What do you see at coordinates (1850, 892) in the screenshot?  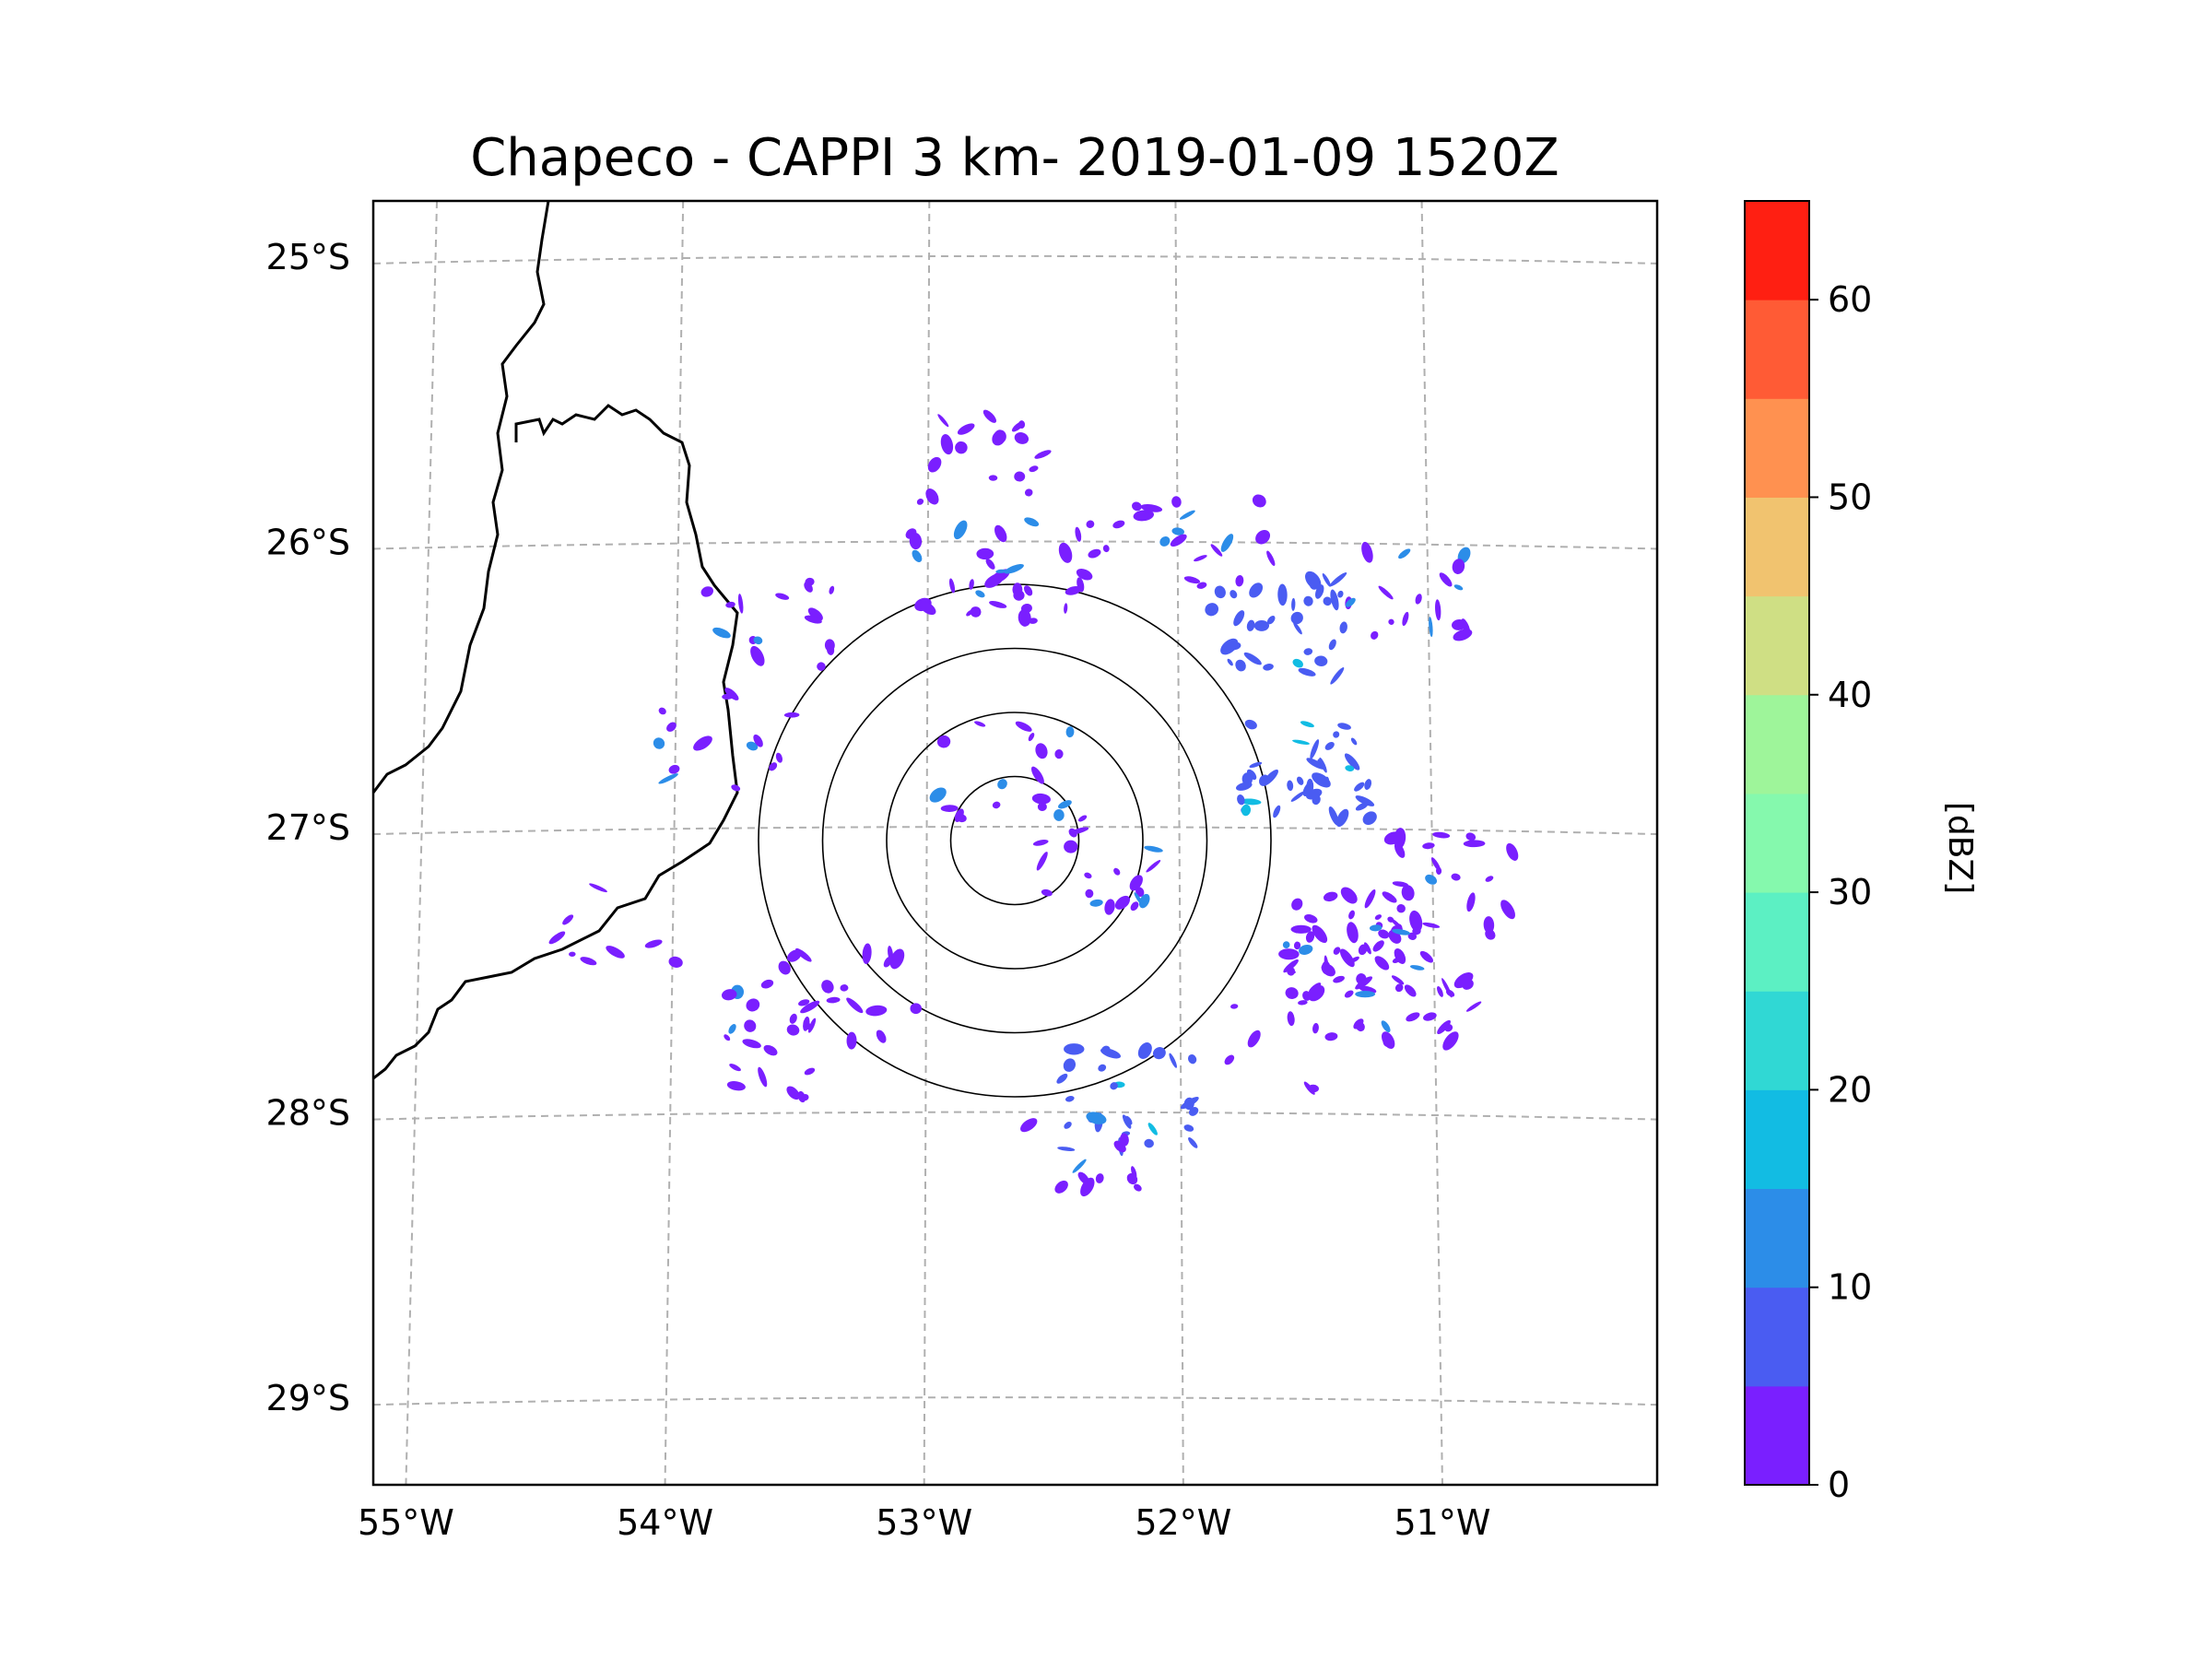 I see `colorbar-tick-label: 30` at bounding box center [1850, 892].